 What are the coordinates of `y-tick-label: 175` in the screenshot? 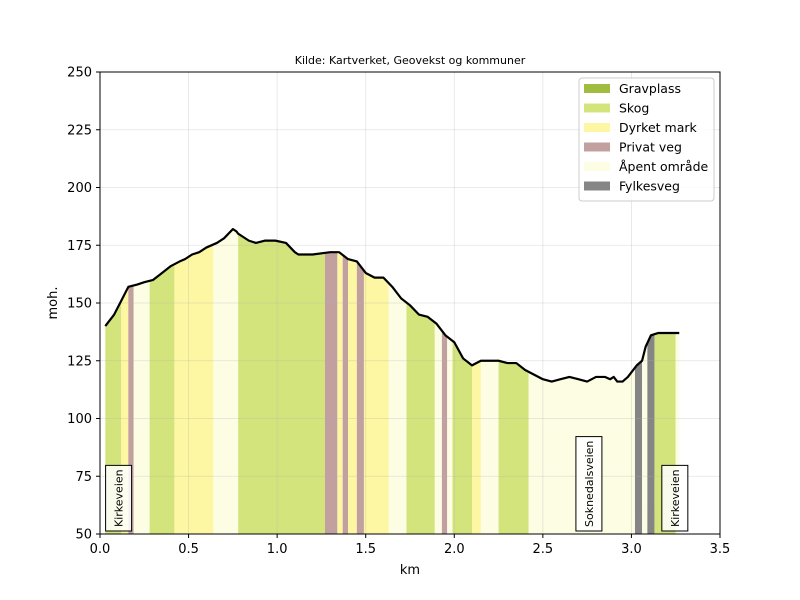 It's located at (79, 246).